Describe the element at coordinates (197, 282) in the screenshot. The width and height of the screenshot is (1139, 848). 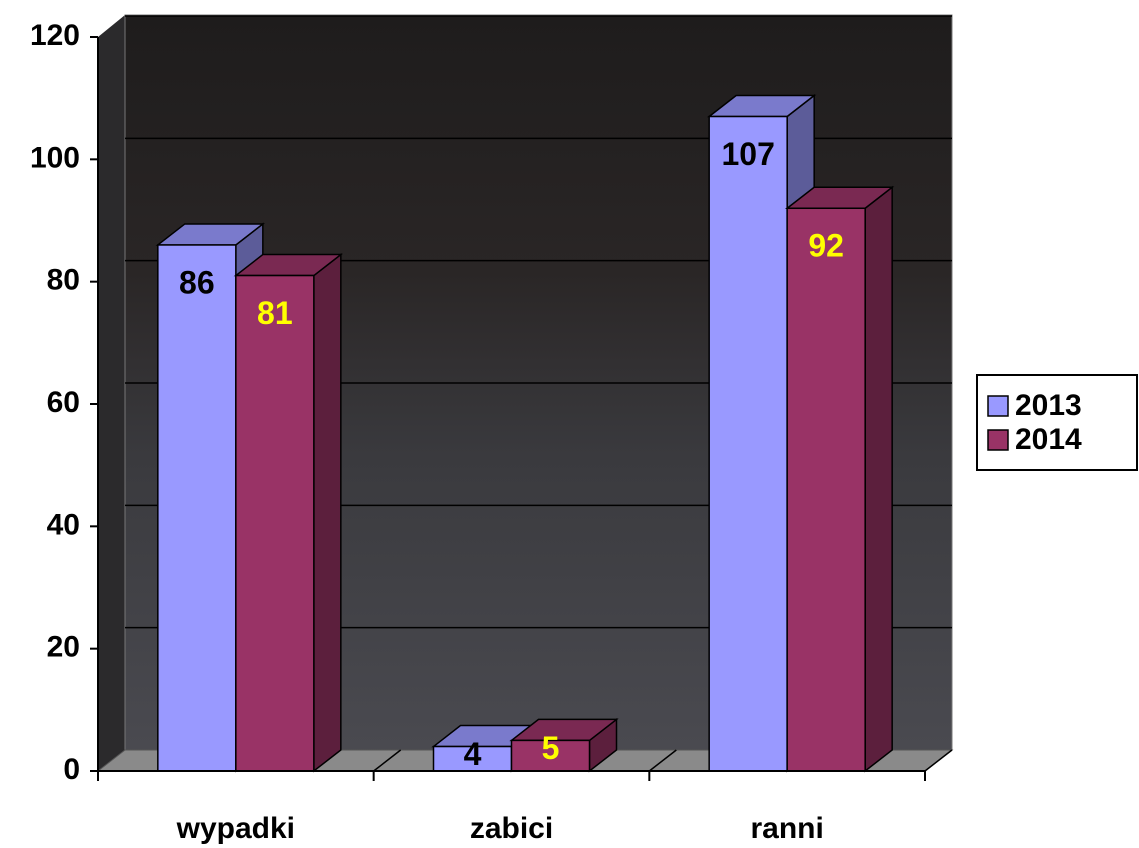
I see `value-label: 86` at that location.